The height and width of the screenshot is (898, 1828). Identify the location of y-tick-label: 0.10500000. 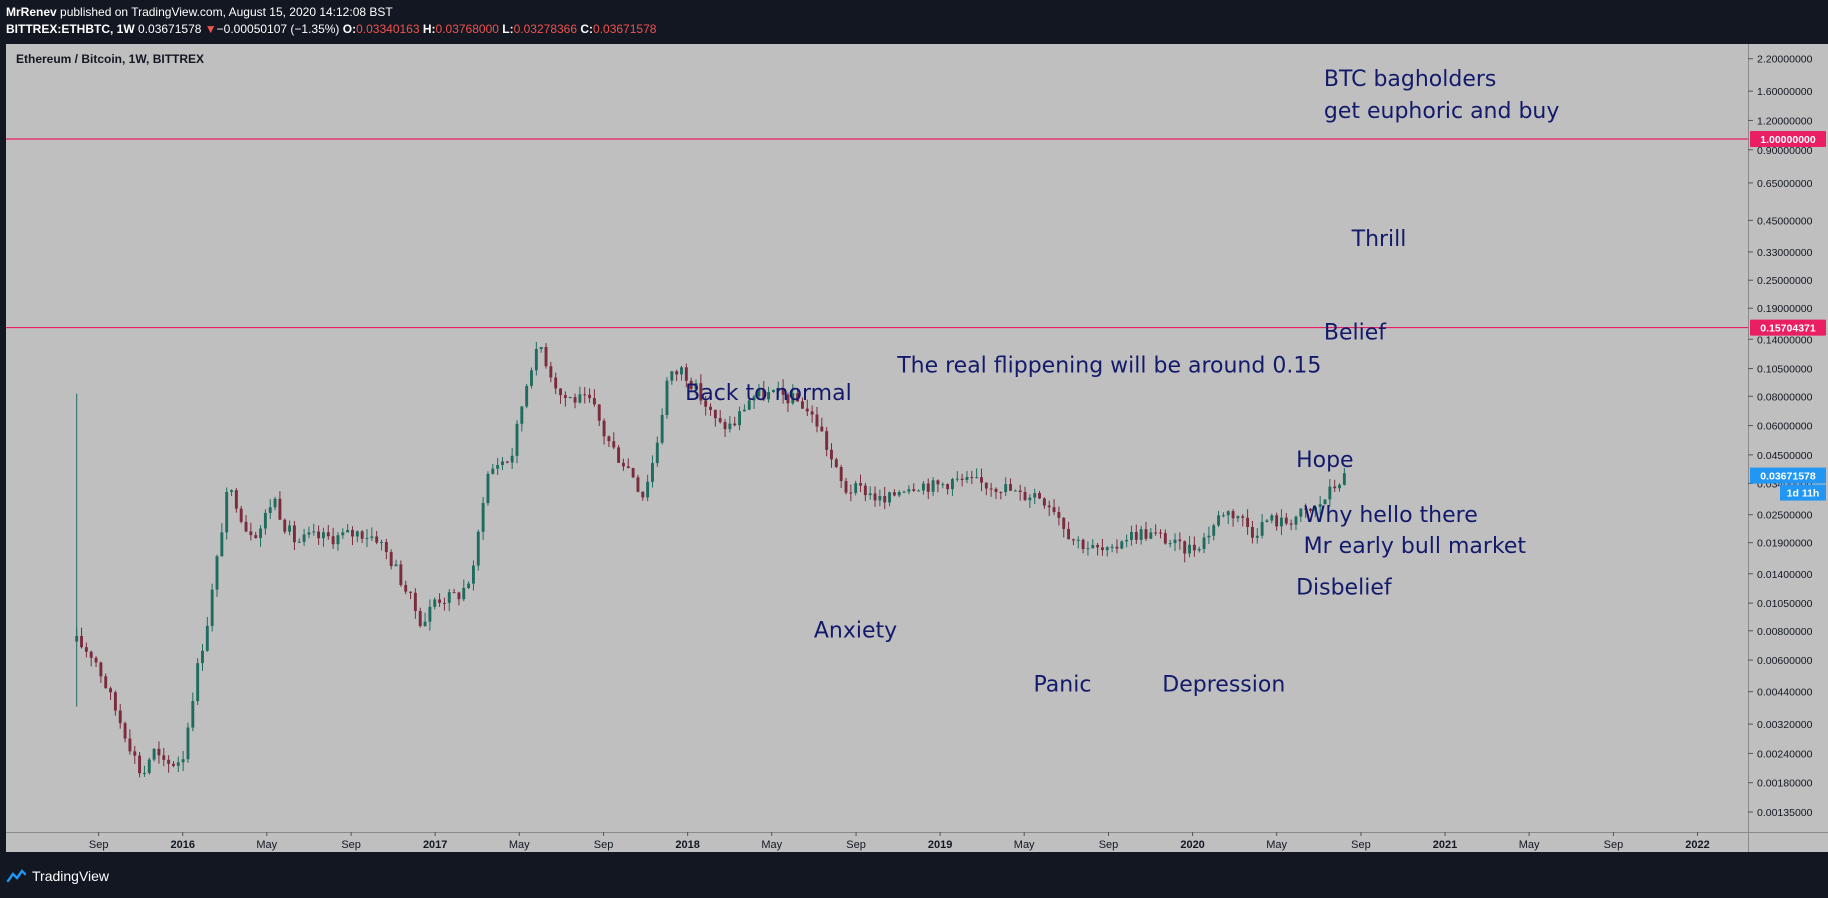
(1785, 370).